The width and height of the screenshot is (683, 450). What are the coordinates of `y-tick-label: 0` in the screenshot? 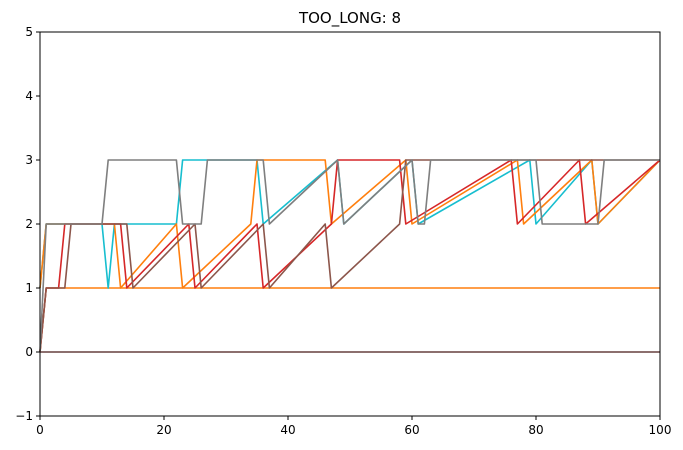 It's located at (29, 352).